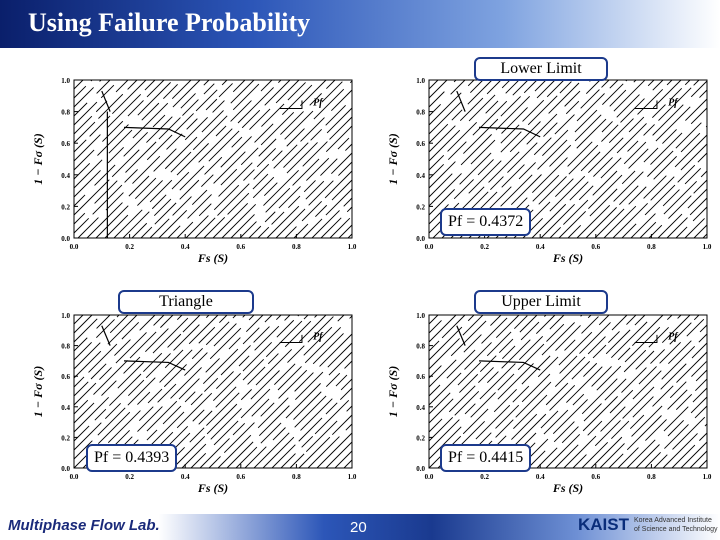 The image size is (720, 540). I want to click on x-tick-label: 0.0, so click(74, 477).